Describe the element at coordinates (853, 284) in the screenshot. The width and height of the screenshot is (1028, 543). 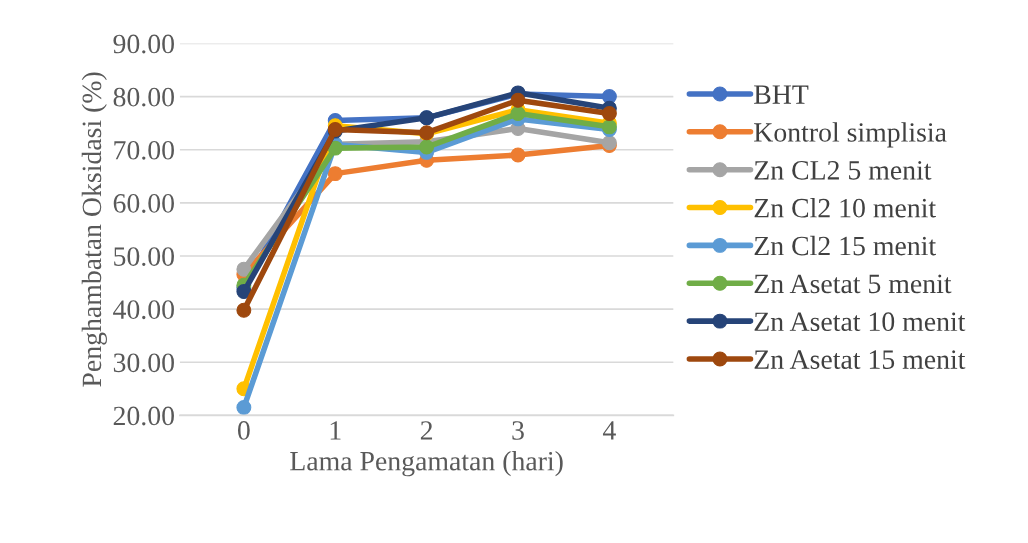
I see `legend-label: Zn Asetat 5 menit` at that location.